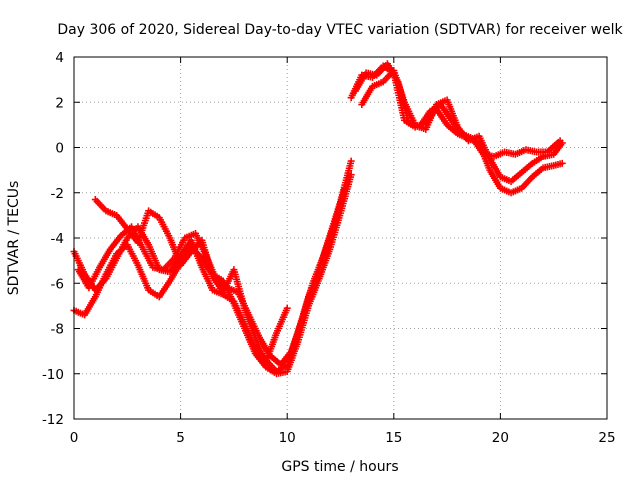 This screenshot has height=480, width=640. What do you see at coordinates (59, 149) in the screenshot?
I see `y-tick-label: 0` at bounding box center [59, 149].